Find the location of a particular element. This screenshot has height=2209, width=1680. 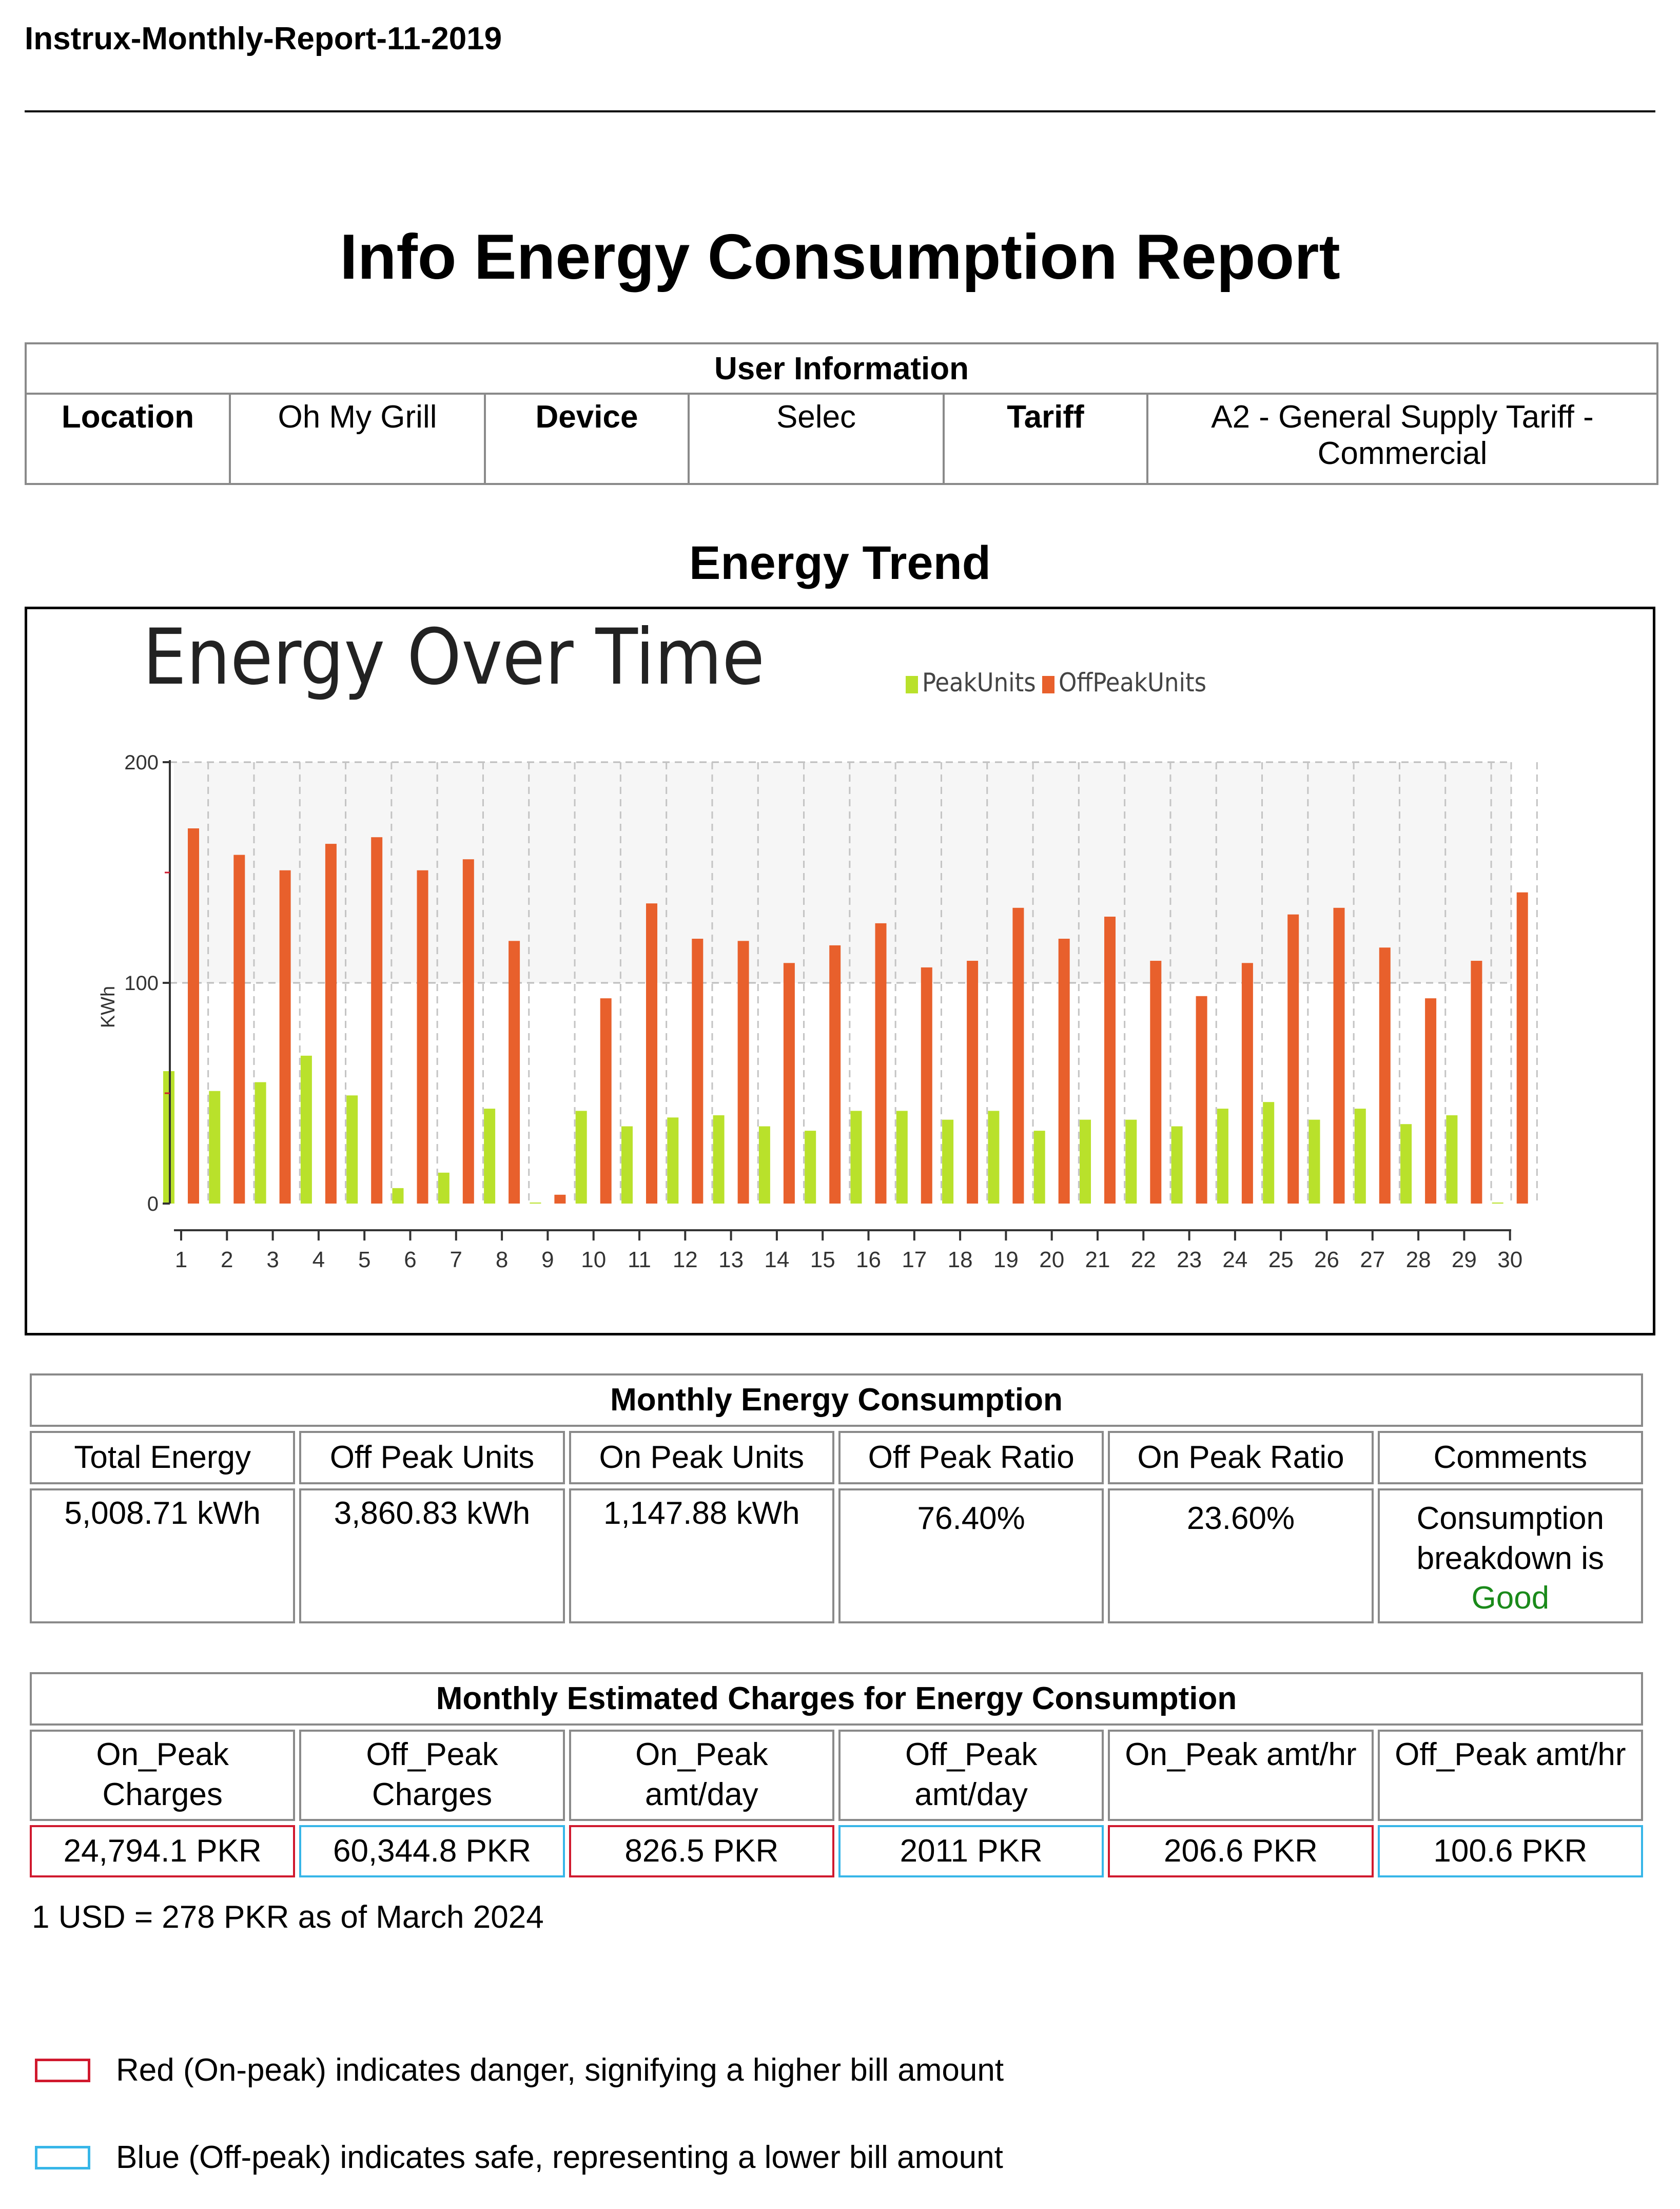

x-tick-label: 5 is located at coordinates (364, 1259).